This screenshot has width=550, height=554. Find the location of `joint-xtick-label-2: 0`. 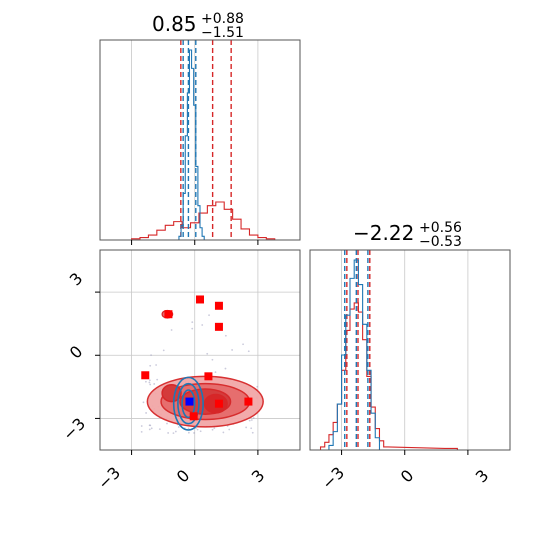

joint-xtick-label-2: 0 is located at coordinates (183, 476).